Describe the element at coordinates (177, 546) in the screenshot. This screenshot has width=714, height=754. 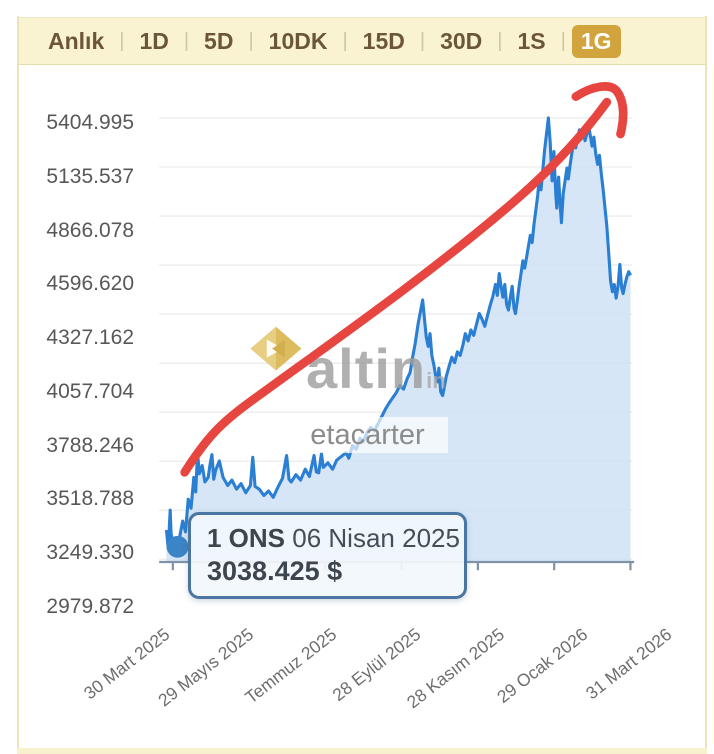
I see `selected-point-marker` at that location.